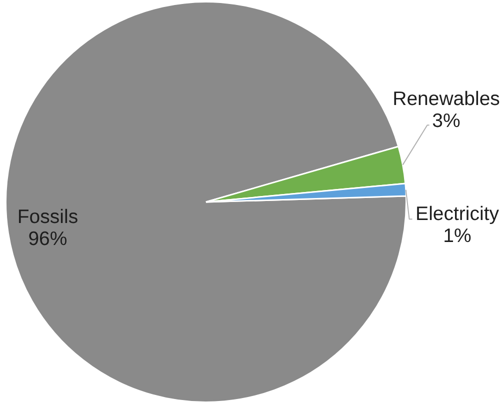 Image resolution: width=504 pixels, height=405 pixels. What do you see at coordinates (458, 214) in the screenshot?
I see `slice-label: Electricity` at bounding box center [458, 214].